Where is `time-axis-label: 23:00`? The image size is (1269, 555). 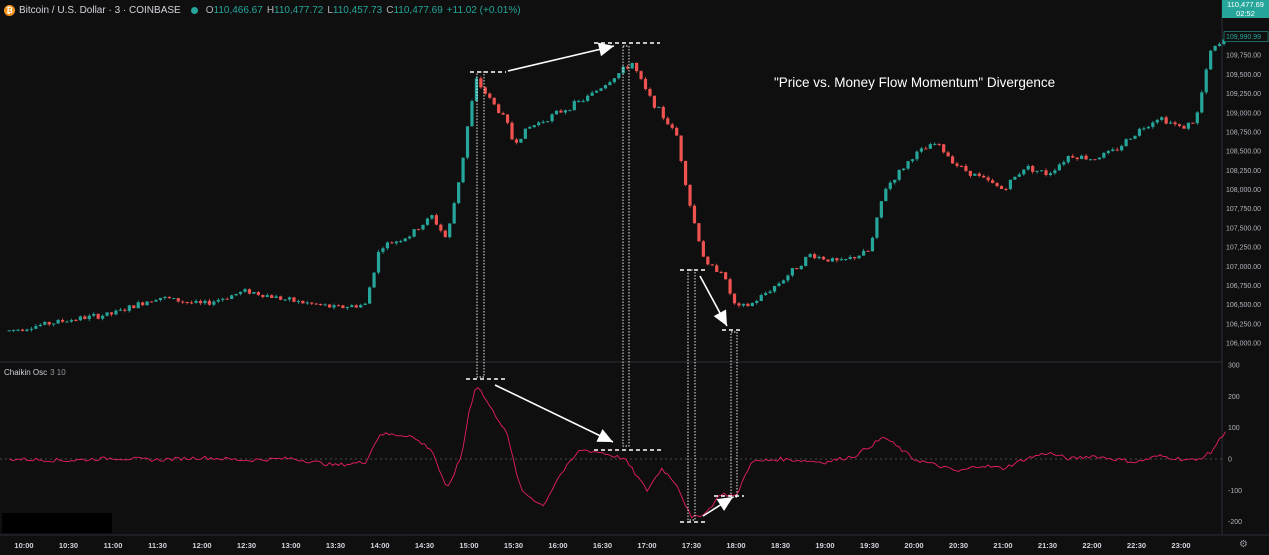
time-axis-label: 23:00 is located at coordinates (1180, 545).